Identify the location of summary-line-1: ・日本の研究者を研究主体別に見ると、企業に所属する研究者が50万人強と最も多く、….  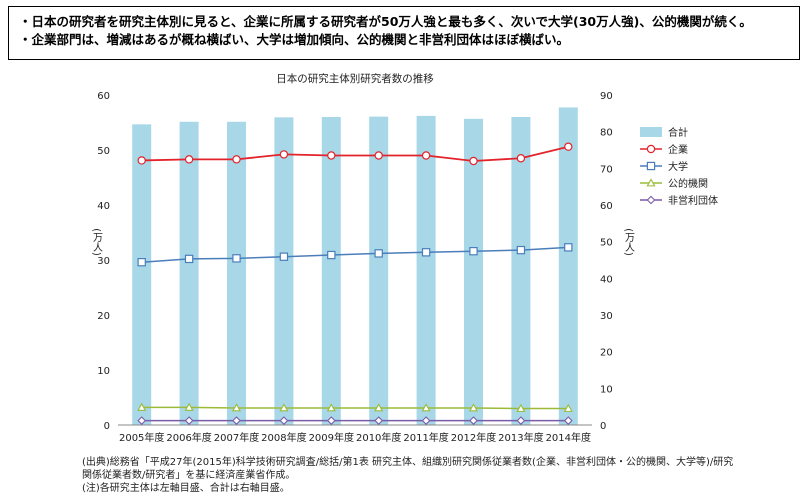
(385, 21).